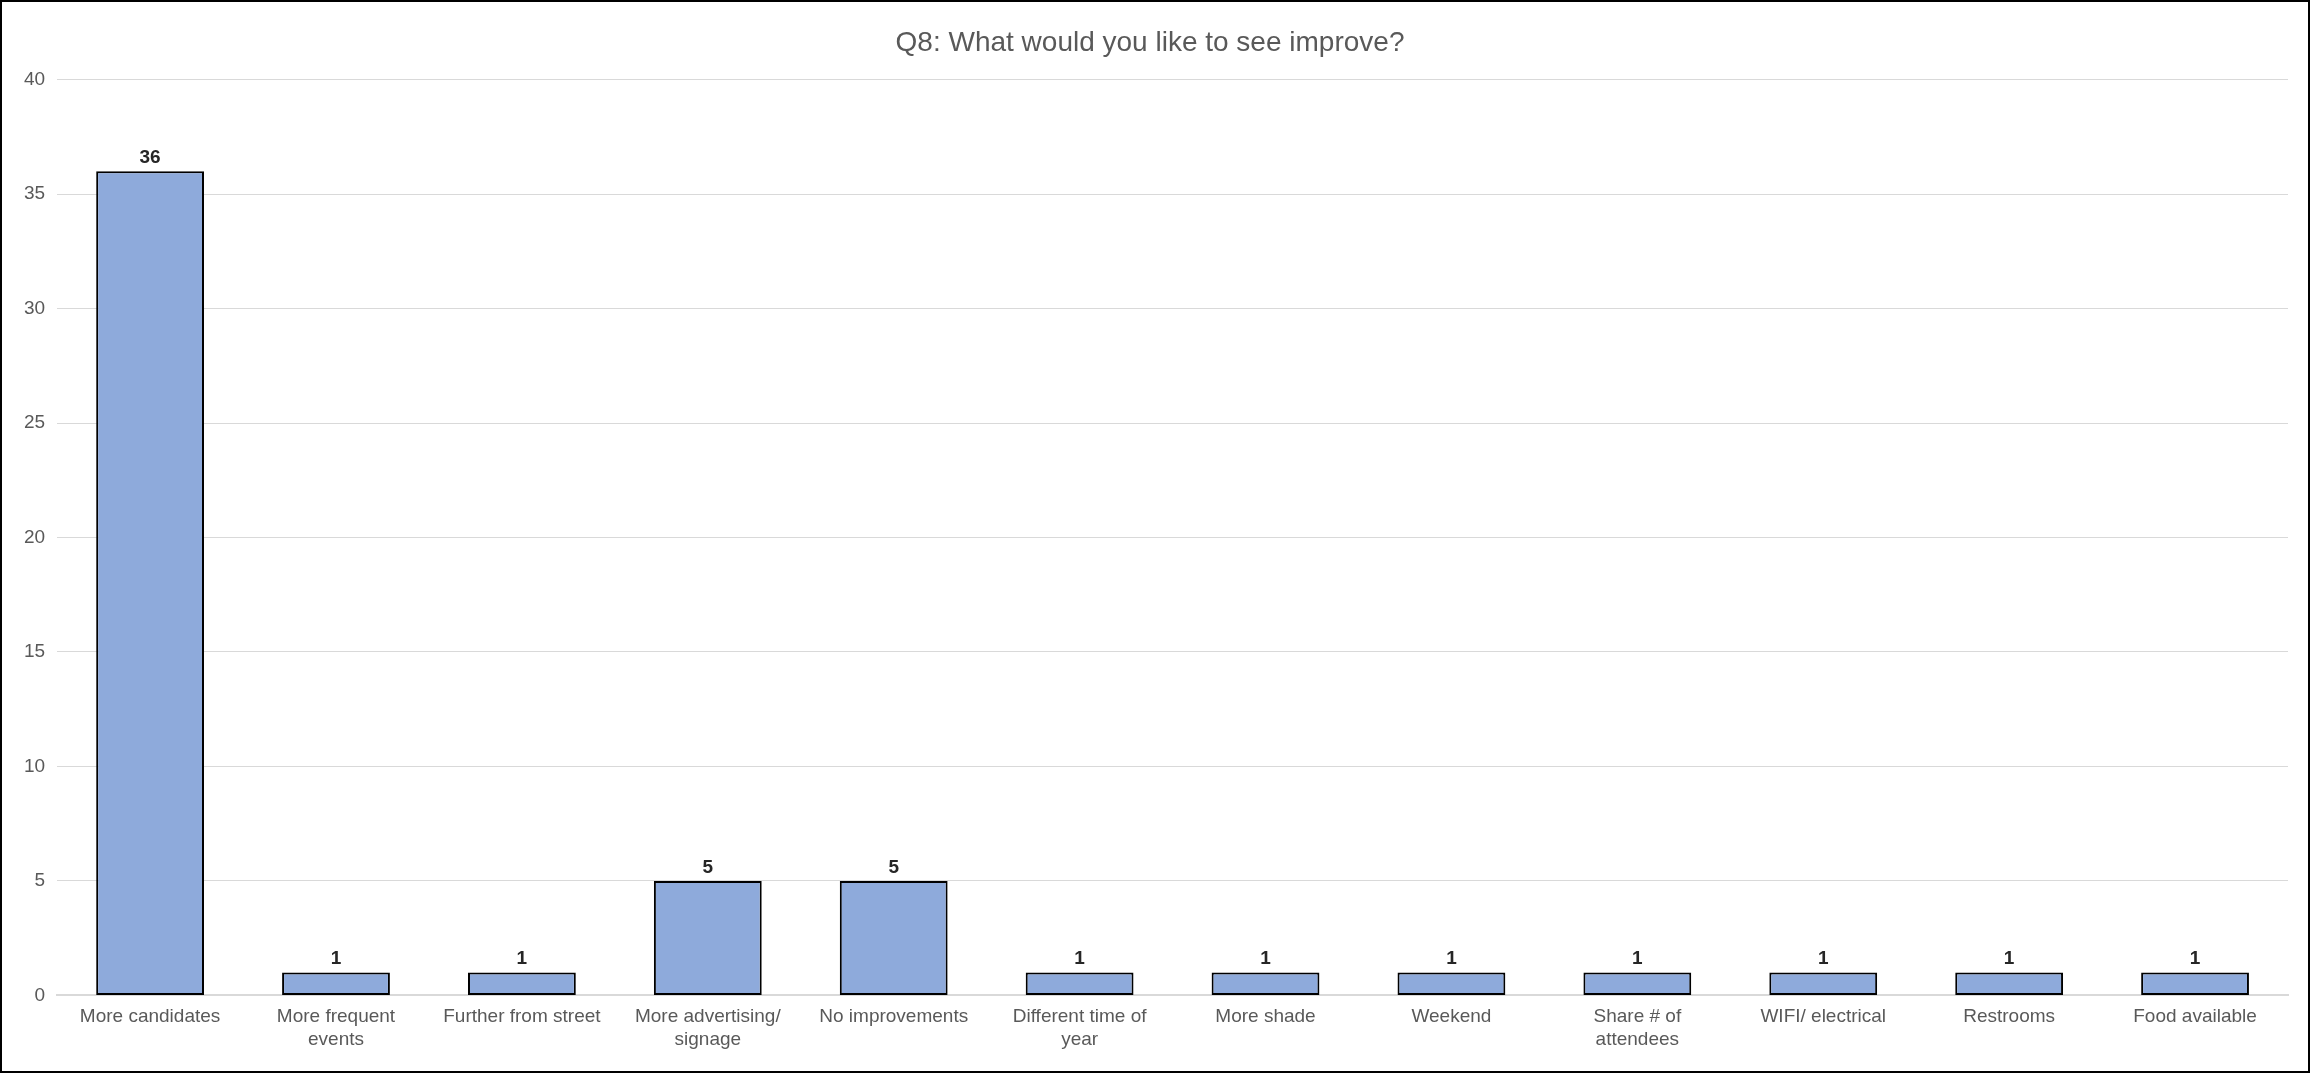  What do you see at coordinates (40, 994) in the screenshot?
I see `y-tick-label: 0` at bounding box center [40, 994].